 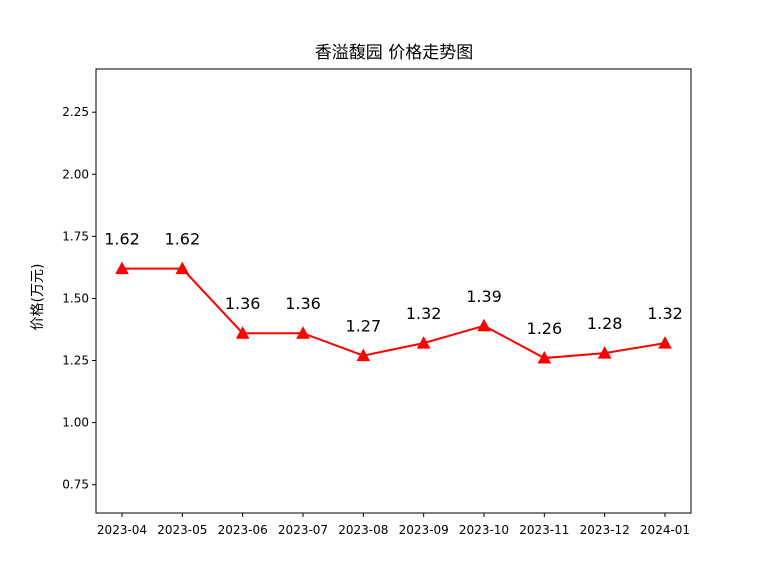 What do you see at coordinates (545, 328) in the screenshot?
I see `data-label: 1.26` at bounding box center [545, 328].